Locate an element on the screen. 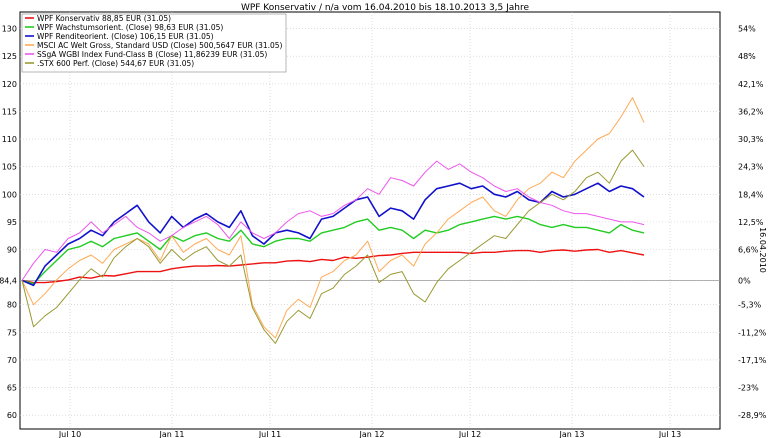 Image resolution: width=770 pixels, height=438 pixels. x-tick-label: Jul 11 is located at coordinates (269, 434).